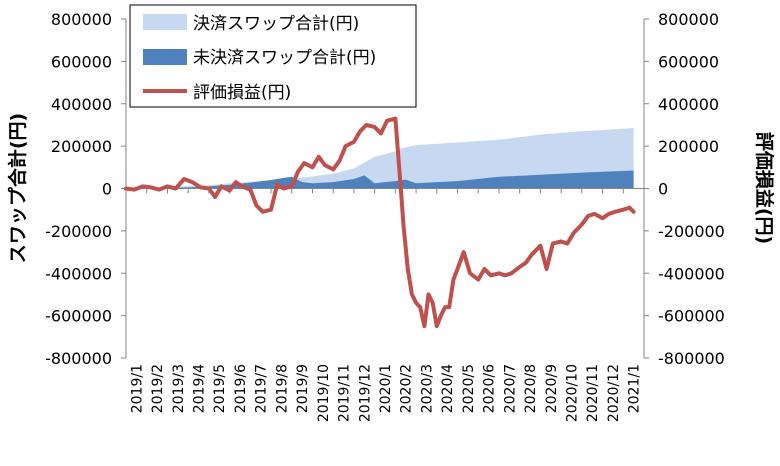 The height and width of the screenshot is (466, 780). I want to click on right-y-tick-label: 400000, so click(688, 104).